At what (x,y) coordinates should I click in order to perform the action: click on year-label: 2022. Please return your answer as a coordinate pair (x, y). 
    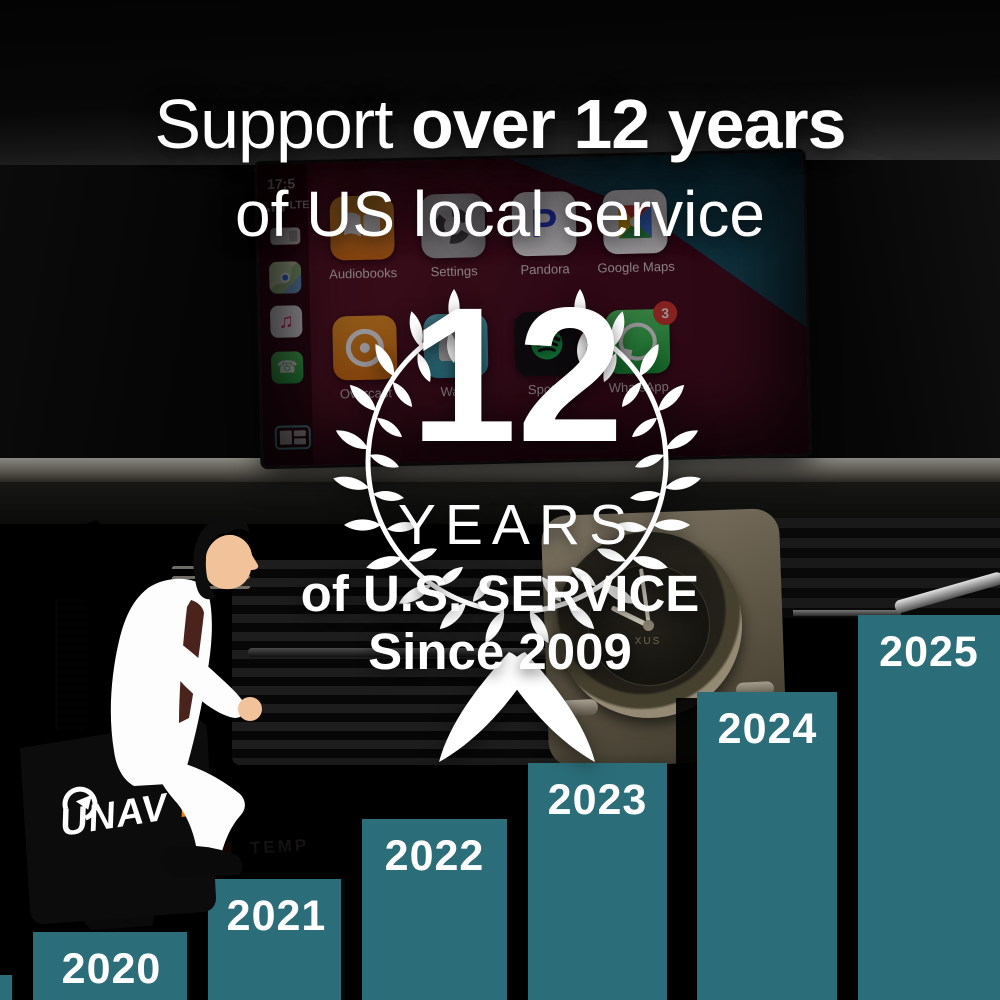
    Looking at the image, I should click on (434, 856).